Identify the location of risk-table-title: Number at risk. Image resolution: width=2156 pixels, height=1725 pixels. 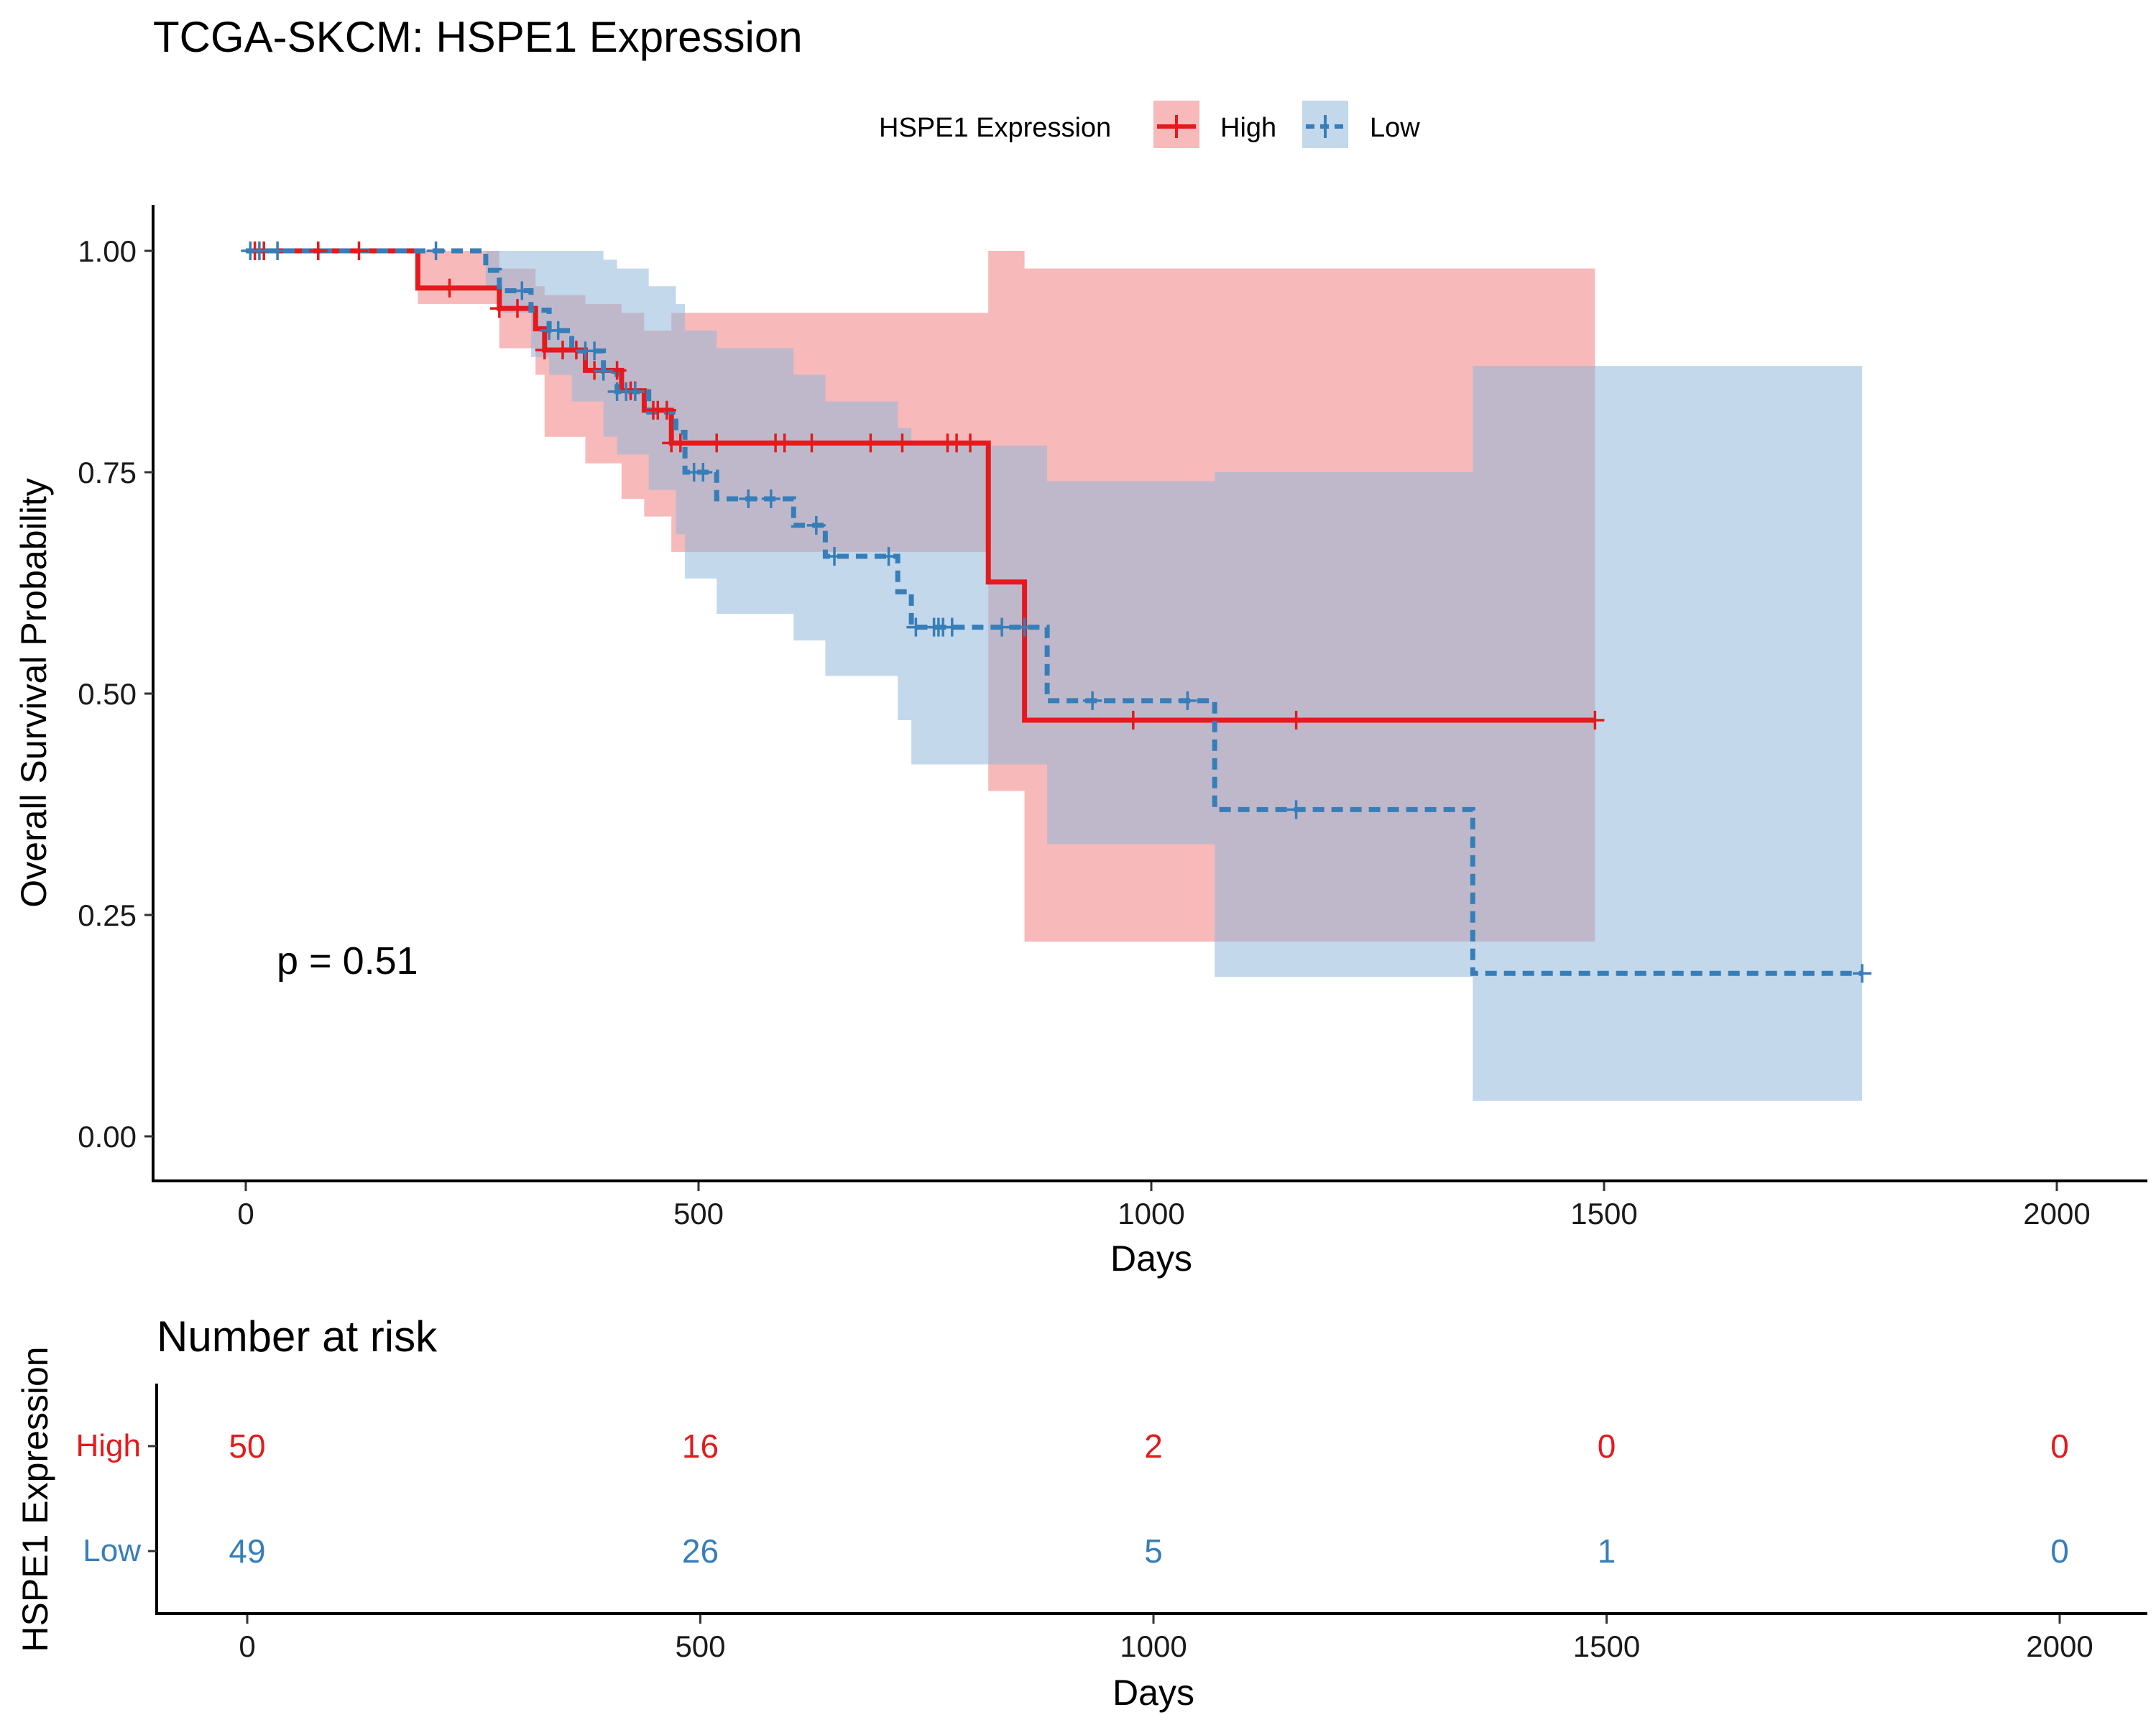
(297, 1336).